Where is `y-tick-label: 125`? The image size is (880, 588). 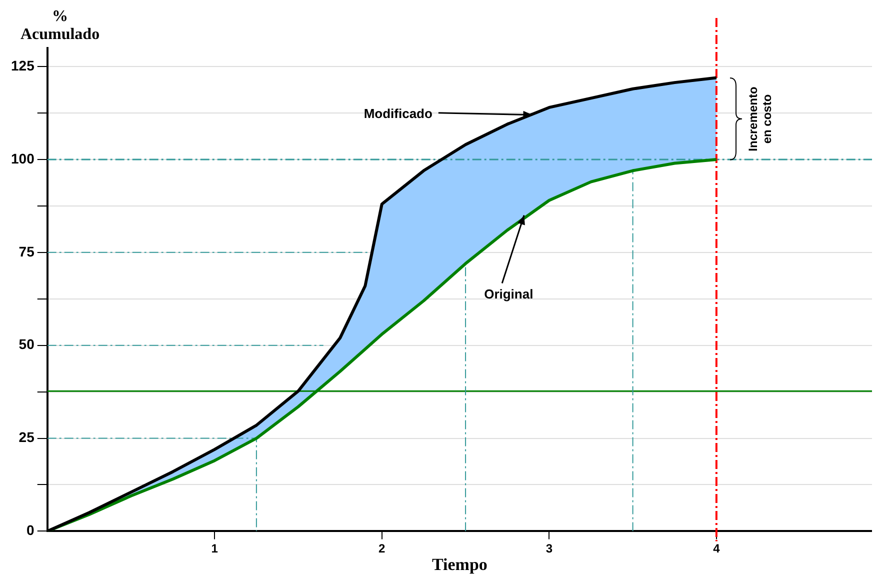 y-tick-label: 125 is located at coordinates (23, 65).